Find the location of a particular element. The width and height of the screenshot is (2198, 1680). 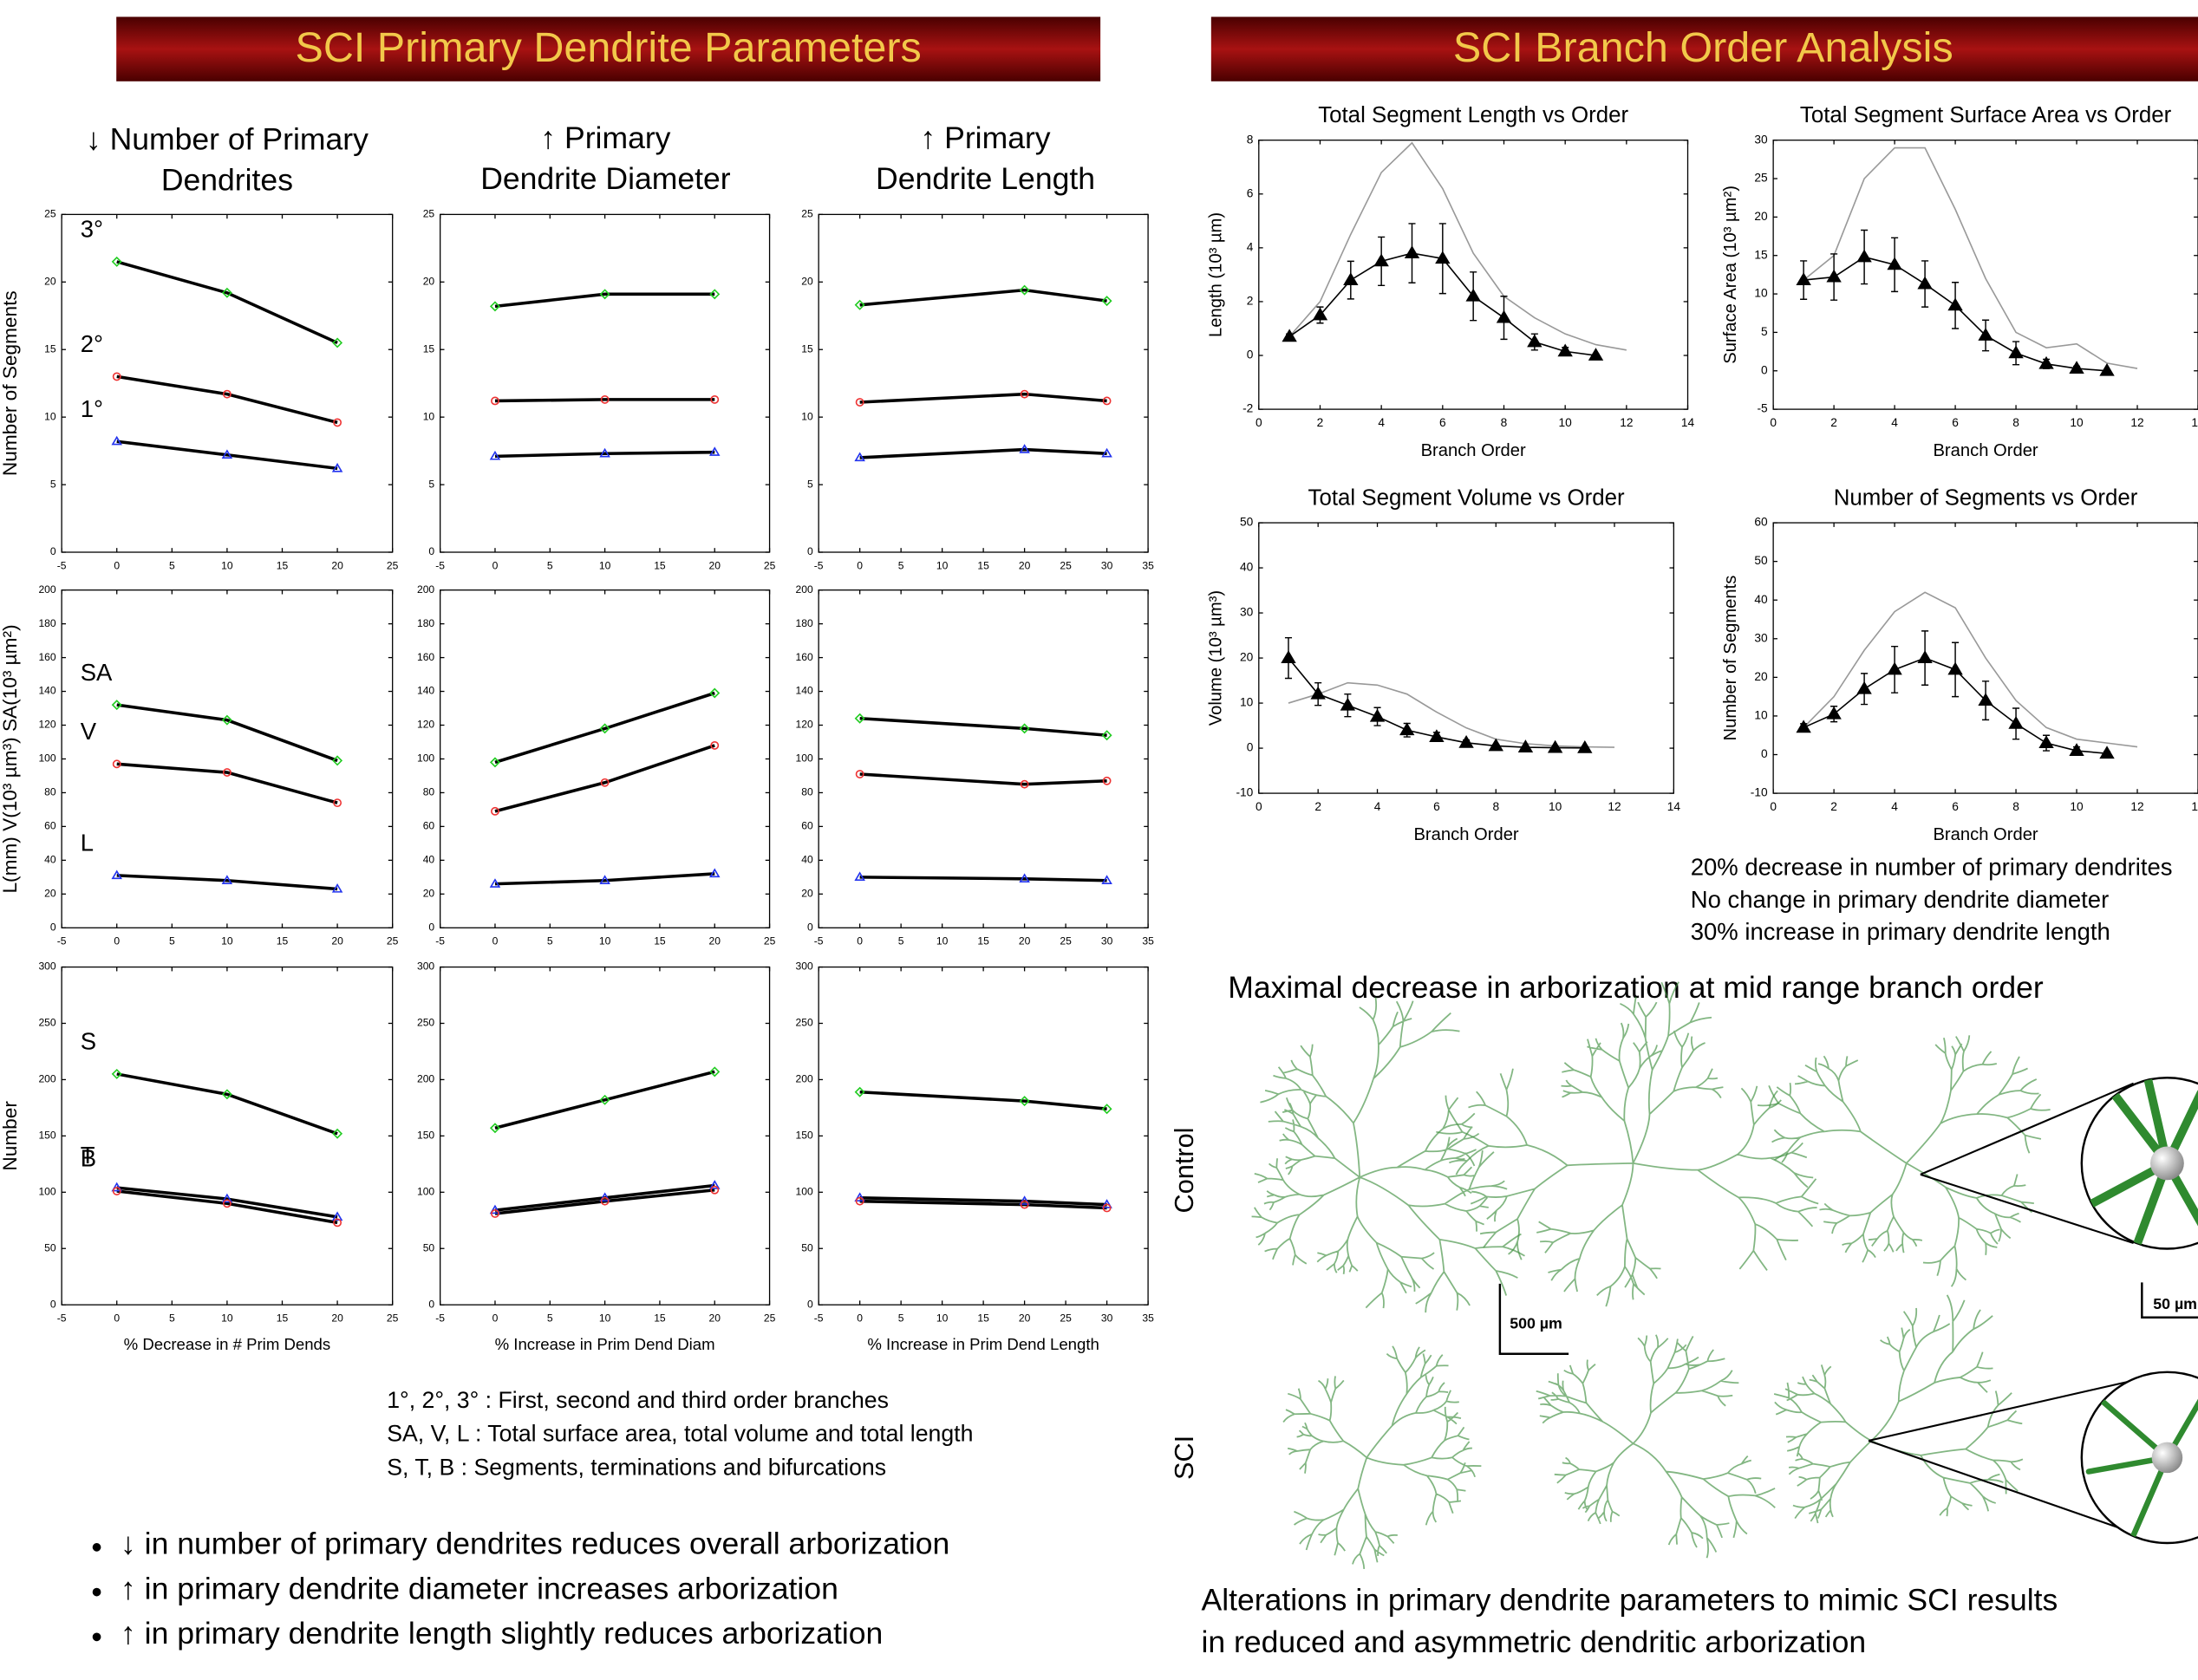

y-tick-label: 15 is located at coordinates (807, 348).